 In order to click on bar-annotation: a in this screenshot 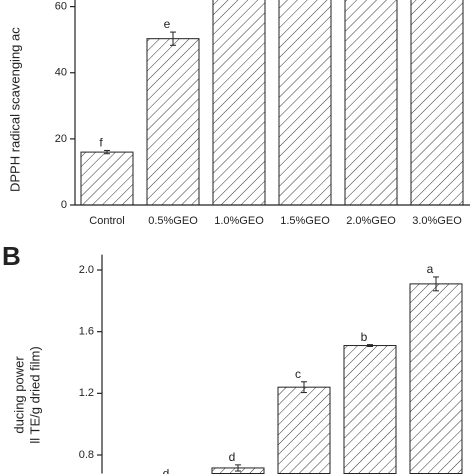, I will do `click(430, 269)`.